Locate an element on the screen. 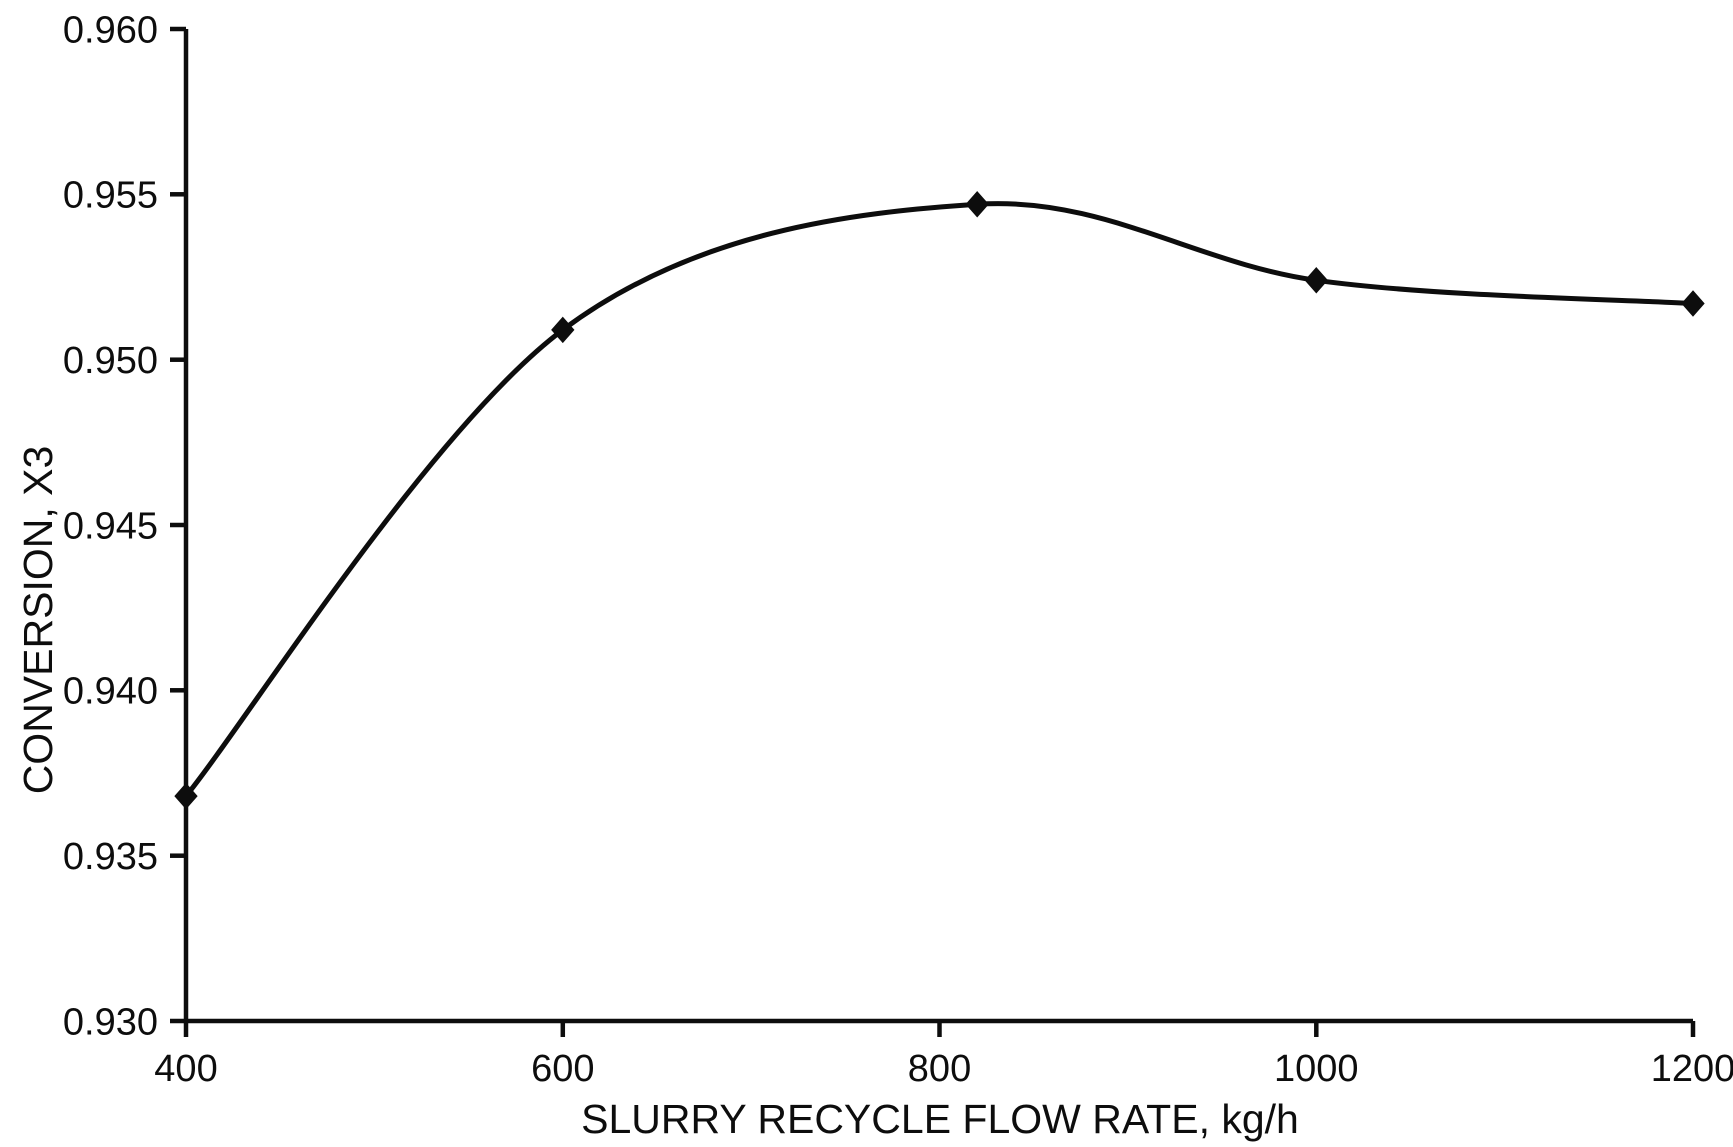 Image resolution: width=1733 pixels, height=1147 pixels. x-tick-label: 1200 is located at coordinates (1692, 1069).